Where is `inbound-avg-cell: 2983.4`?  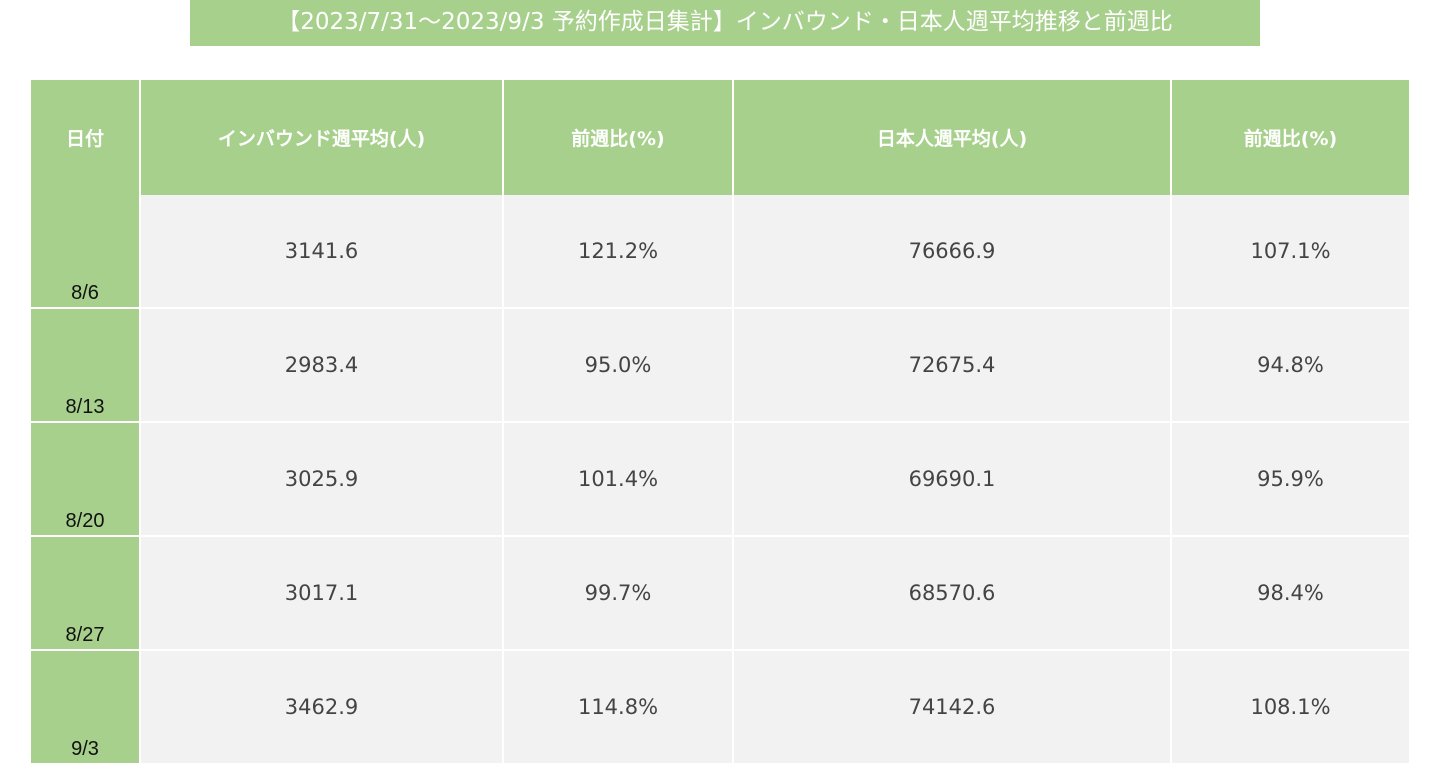 inbound-avg-cell: 2983.4 is located at coordinates (322, 366).